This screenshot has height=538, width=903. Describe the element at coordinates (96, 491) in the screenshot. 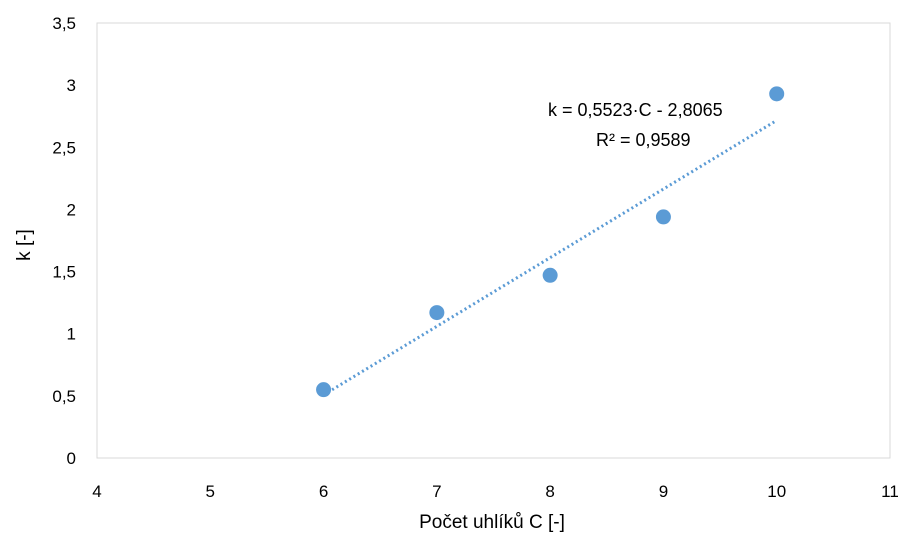

I see `x-tick-label: 4` at that location.